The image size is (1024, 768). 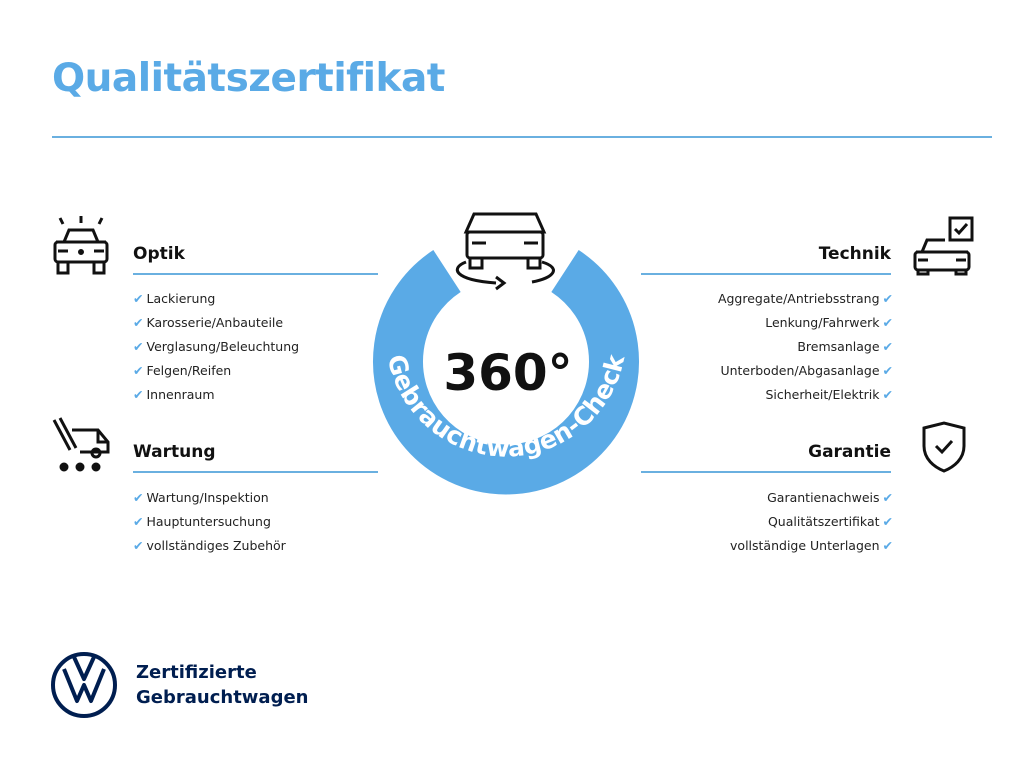 I want to click on list-item: Aggregate/Antriebsstrang ✔, so click(x=805, y=298).